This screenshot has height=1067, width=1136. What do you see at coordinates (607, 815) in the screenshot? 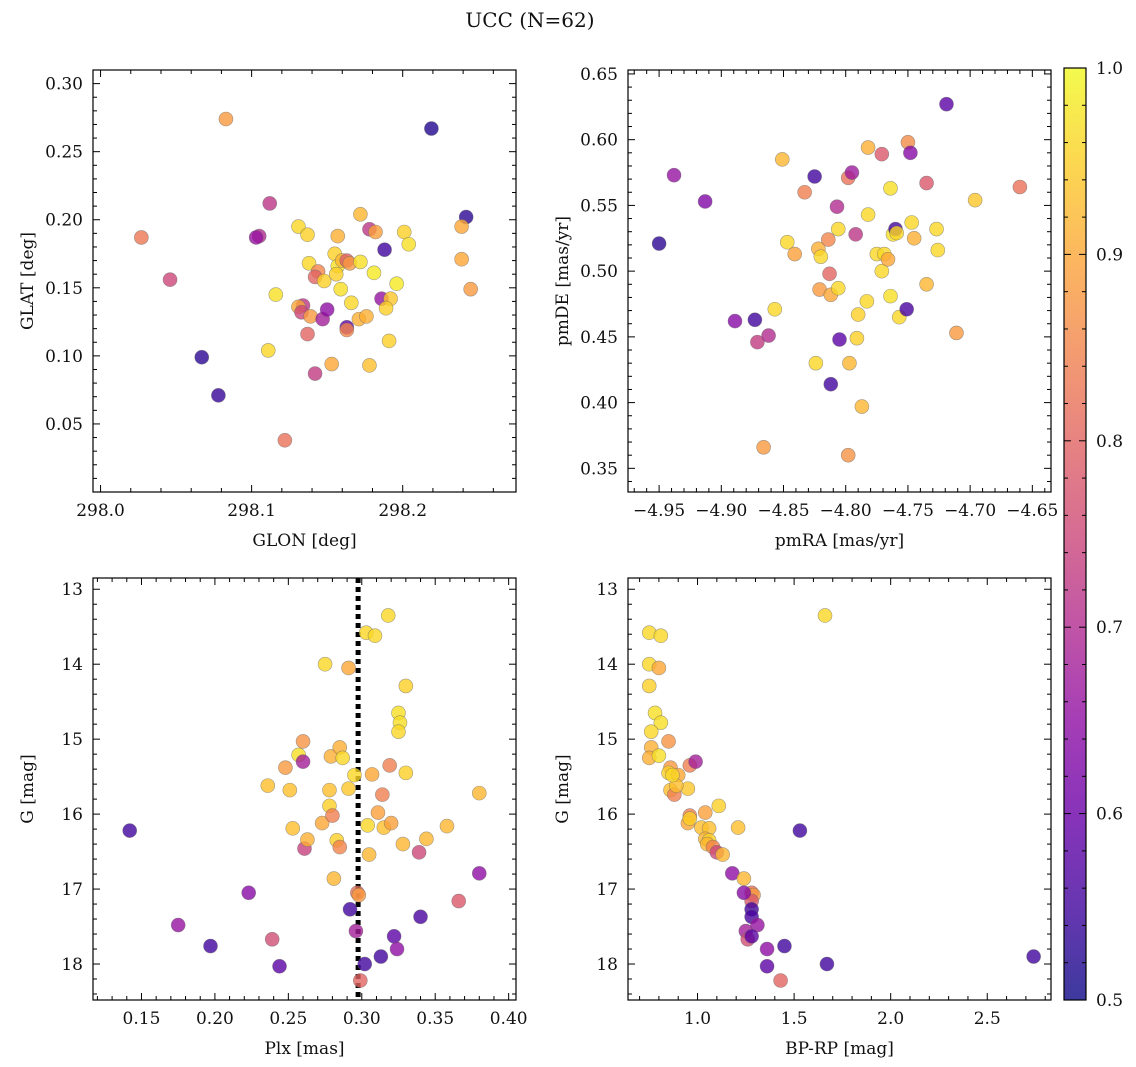
I see `y-tick-label: 16` at bounding box center [607, 815].